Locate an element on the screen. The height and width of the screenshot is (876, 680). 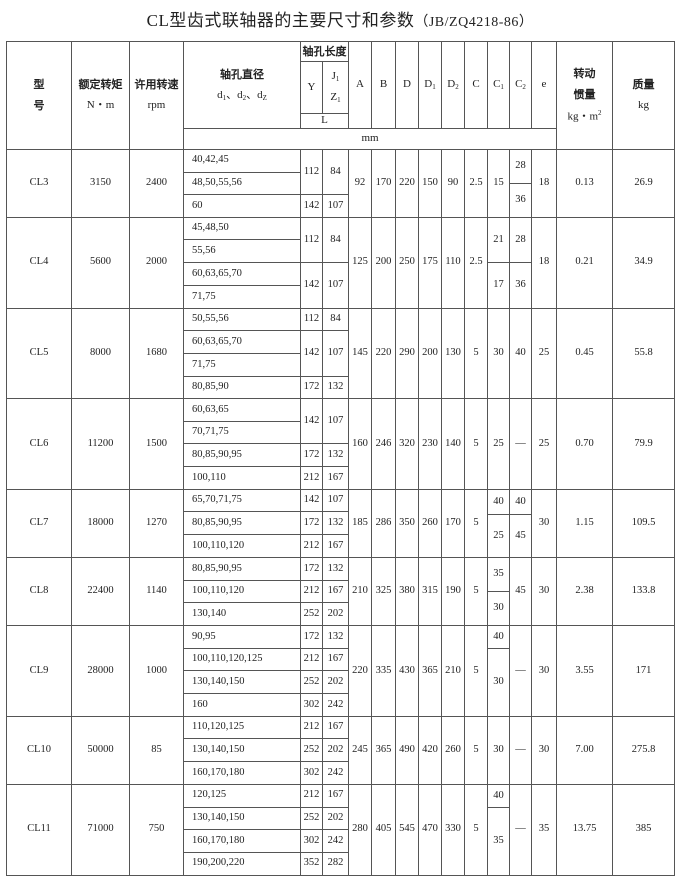
inertia-cell: 0.45 is located at coordinates (584, 353).